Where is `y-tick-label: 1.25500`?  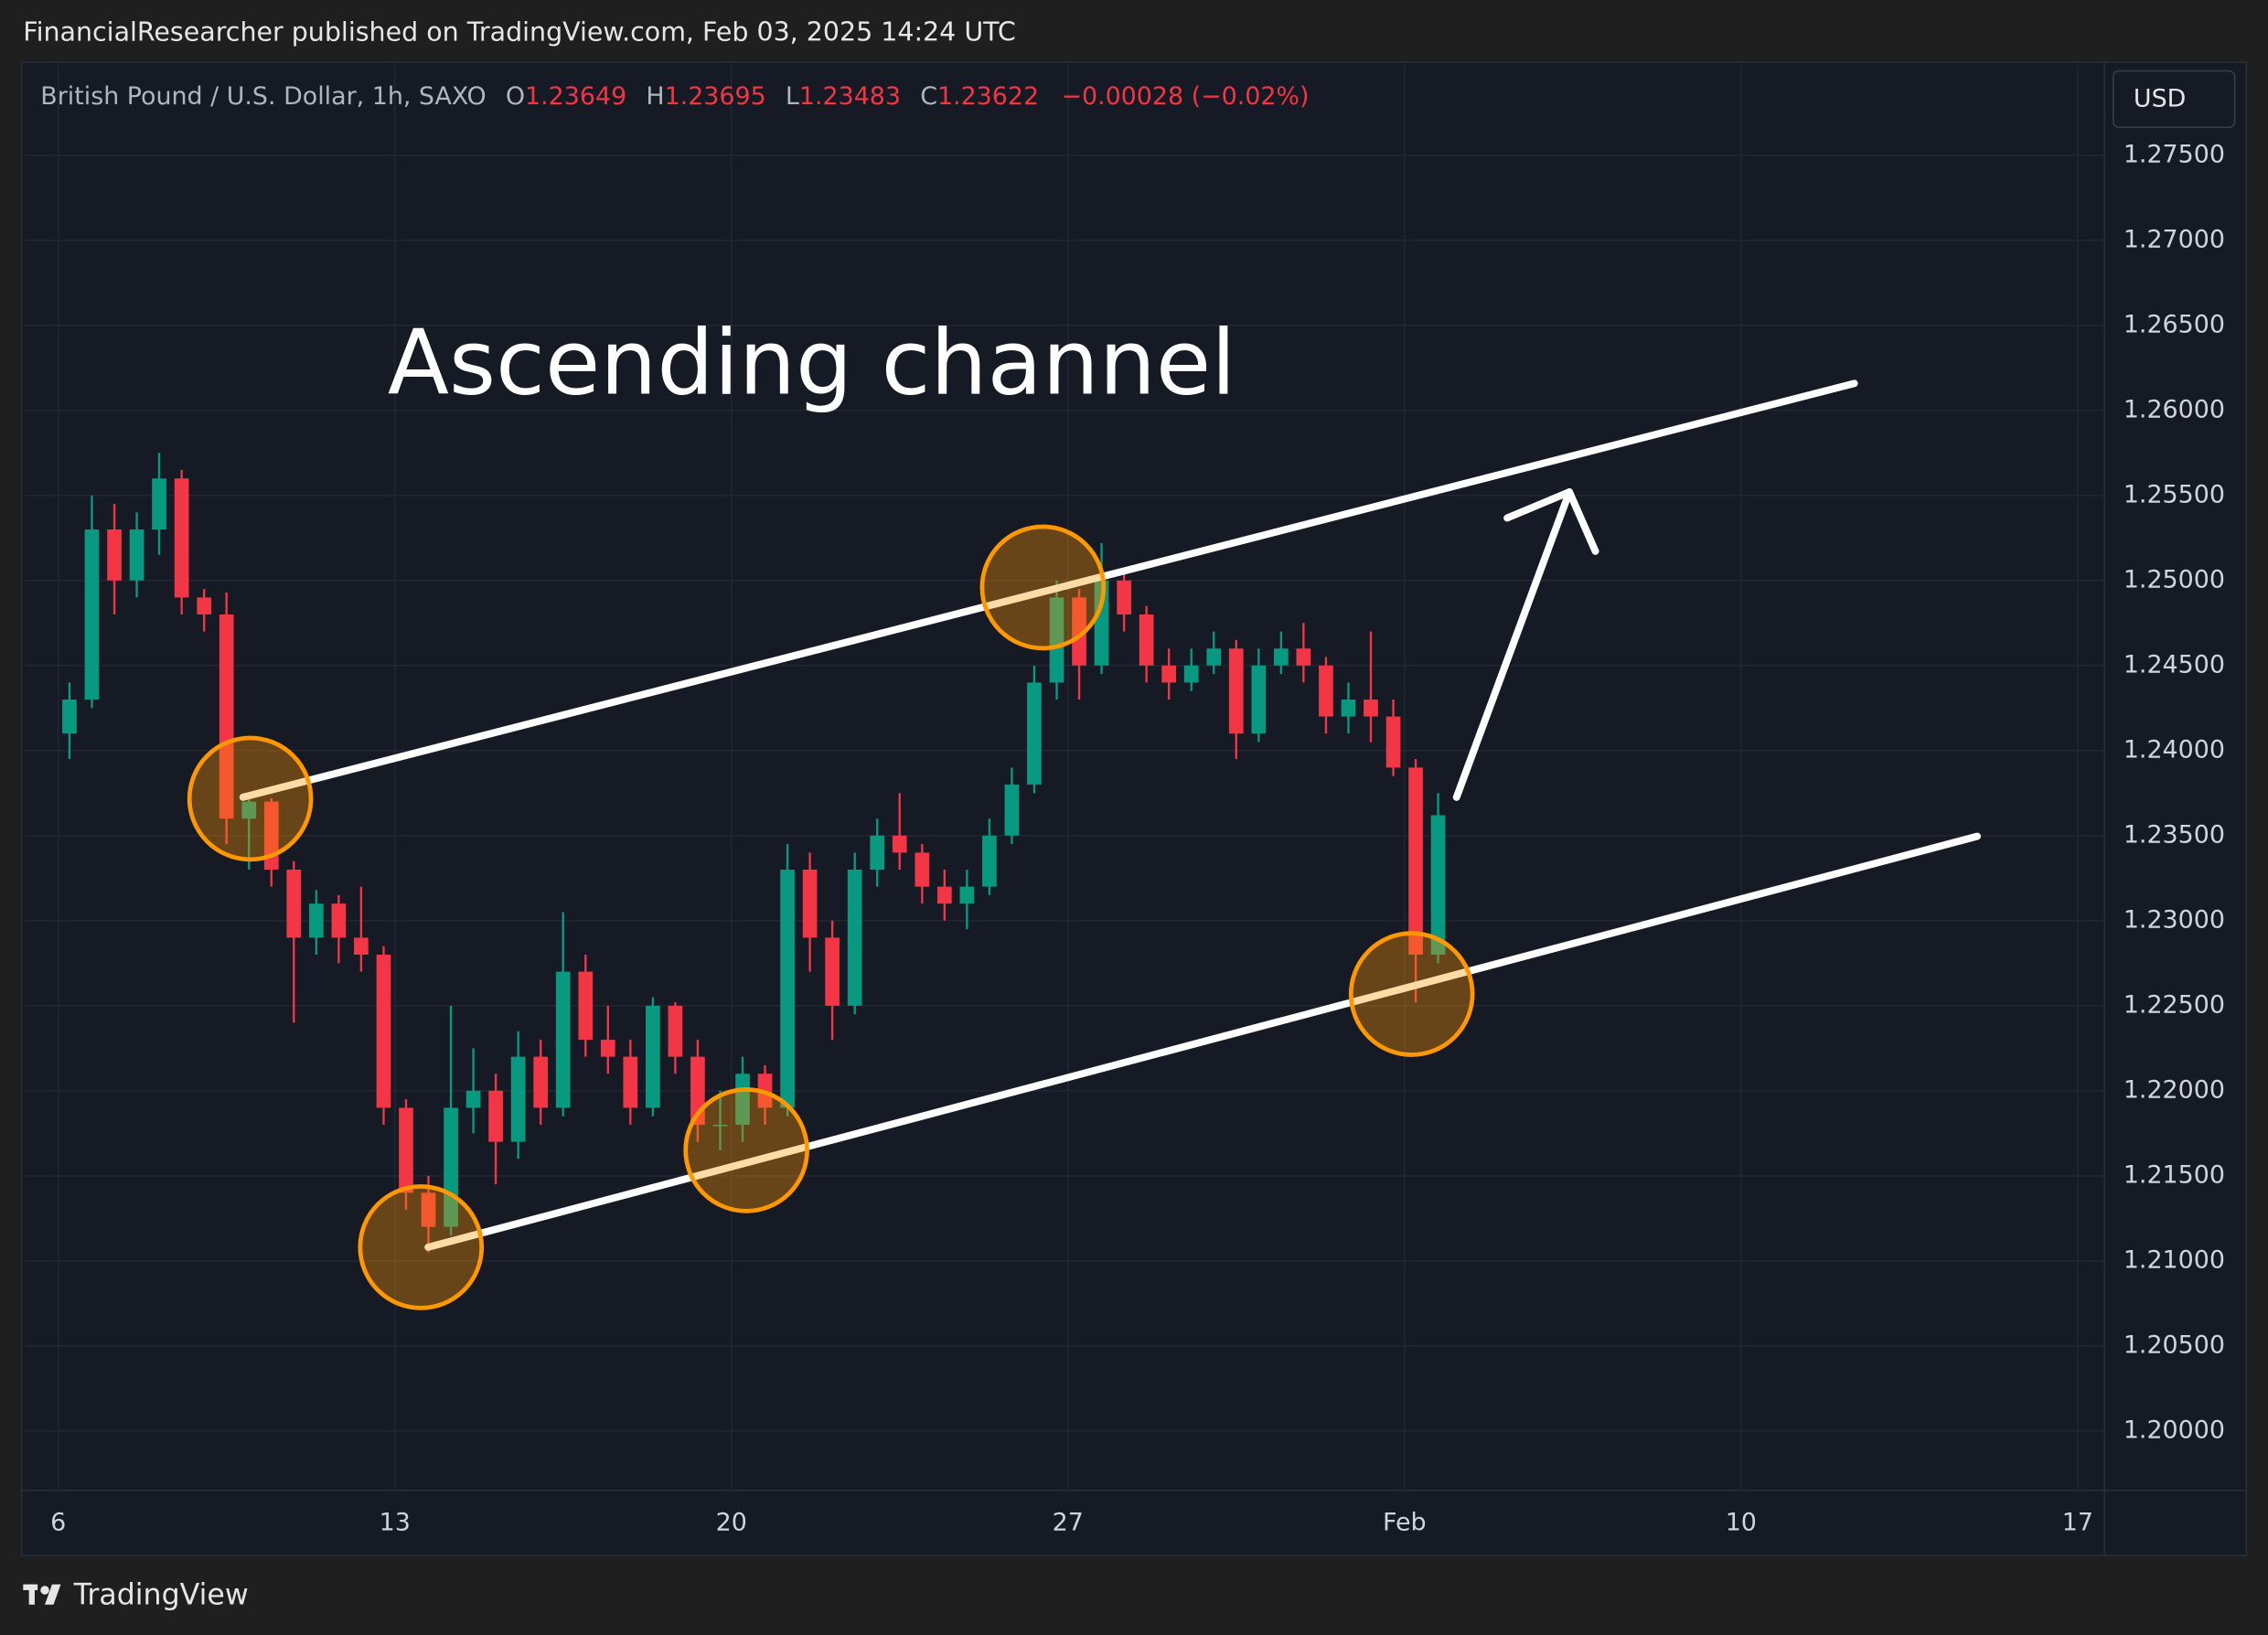 y-tick-label: 1.25500 is located at coordinates (2174, 494).